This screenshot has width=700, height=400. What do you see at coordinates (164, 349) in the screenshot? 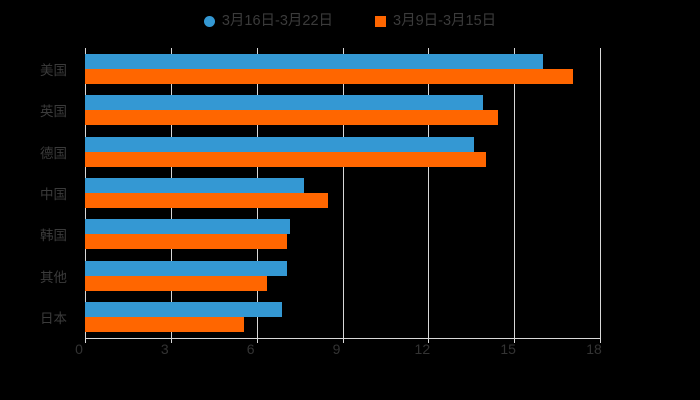
I see `x-axis-tick-label: 3` at bounding box center [164, 349].